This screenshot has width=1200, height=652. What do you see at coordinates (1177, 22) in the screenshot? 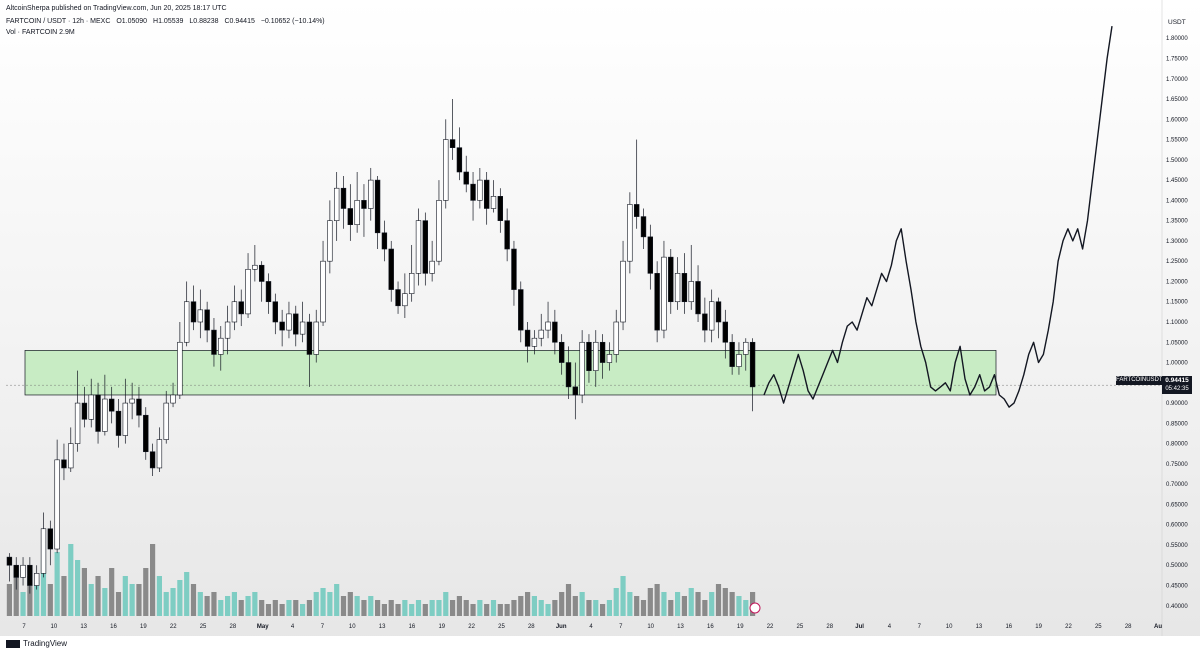
I see `axis-currency: USDT` at bounding box center [1177, 22].